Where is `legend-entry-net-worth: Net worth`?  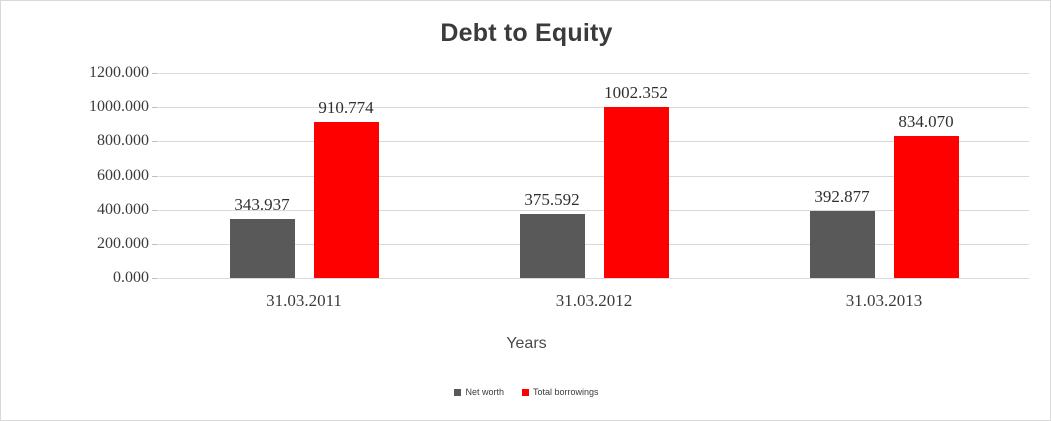
legend-entry-net-worth: Net worth is located at coordinates (479, 392).